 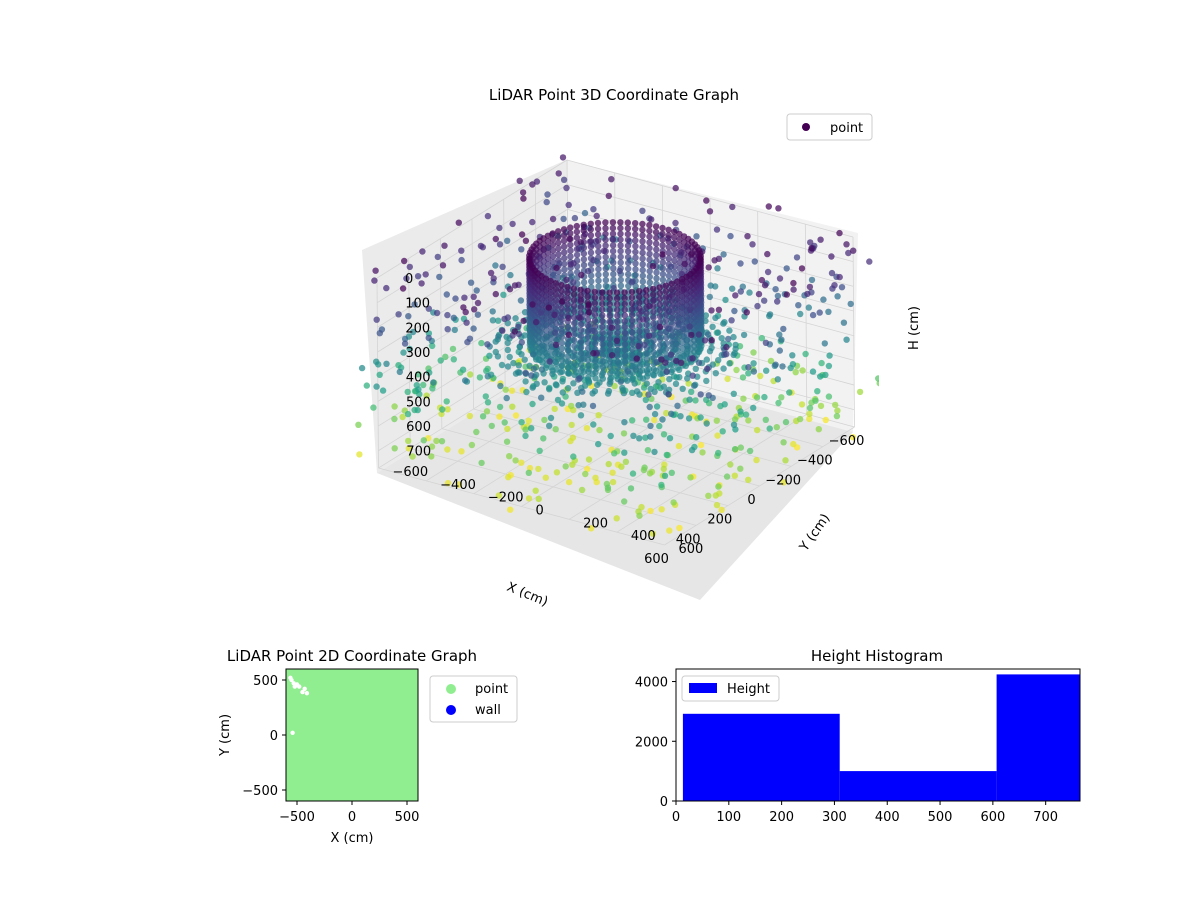 What do you see at coordinates (418, 427) in the screenshot?
I see `z-tick-label: 600` at bounding box center [418, 427].